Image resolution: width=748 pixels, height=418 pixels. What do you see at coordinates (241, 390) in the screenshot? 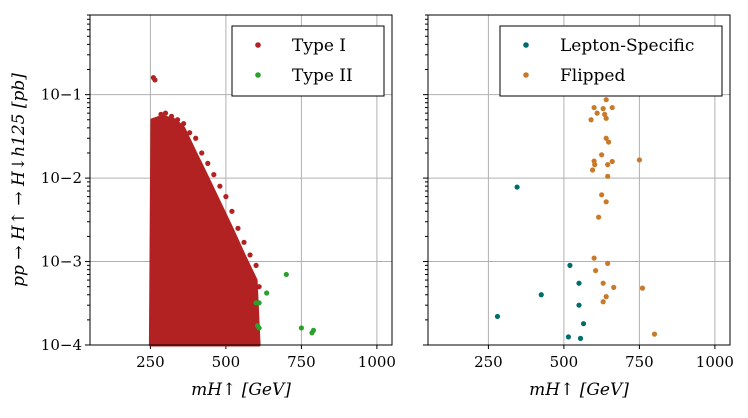
I see `left-x-axis-label: mH↑ [GeV]` at bounding box center [241, 390].